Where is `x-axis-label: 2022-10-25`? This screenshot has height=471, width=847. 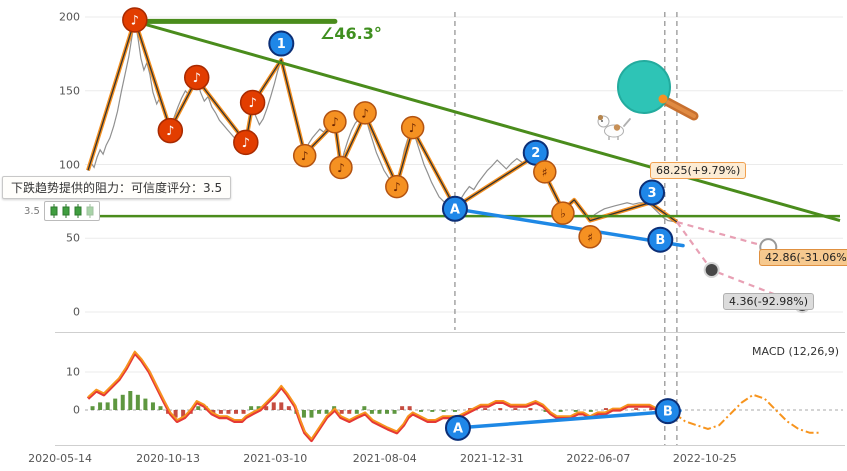
x-axis-label: 2022-10-25 is located at coordinates (704, 458).